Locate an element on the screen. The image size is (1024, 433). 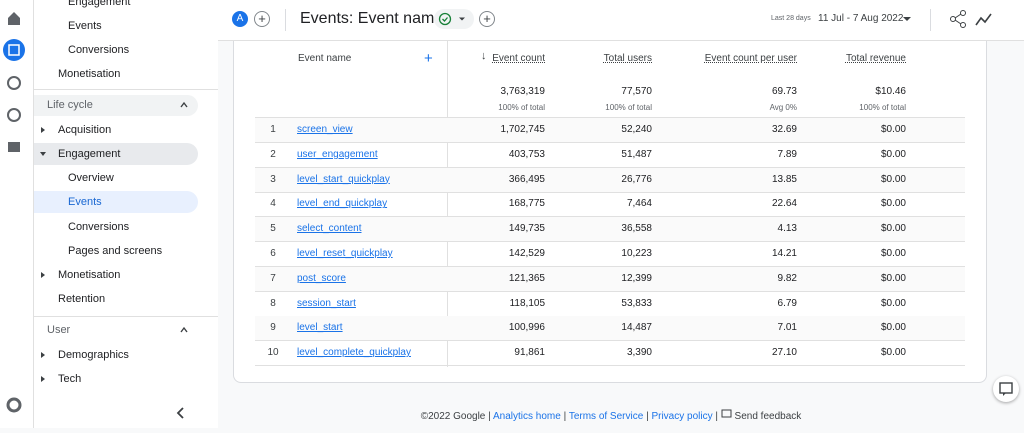
event-name: level_end_quickplay is located at coordinates (342, 204).